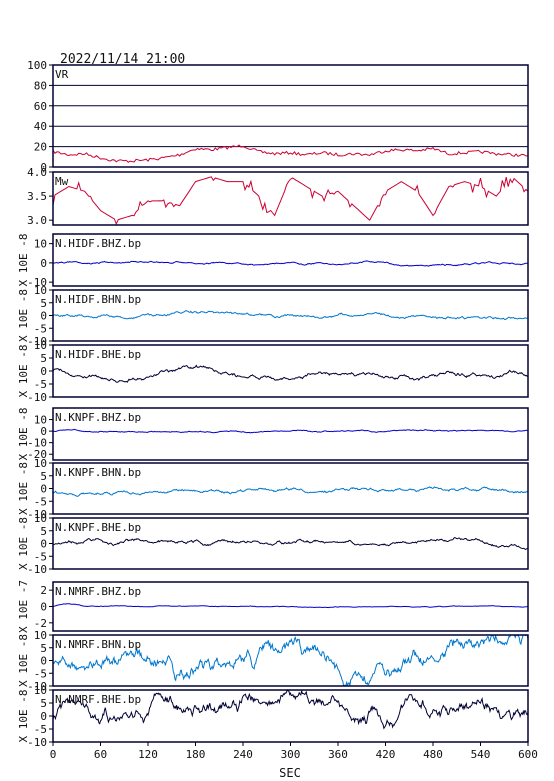  Describe the element at coordinates (98, 354) in the screenshot. I see `panel-name: N.HIDF.BHE.bp` at that location.